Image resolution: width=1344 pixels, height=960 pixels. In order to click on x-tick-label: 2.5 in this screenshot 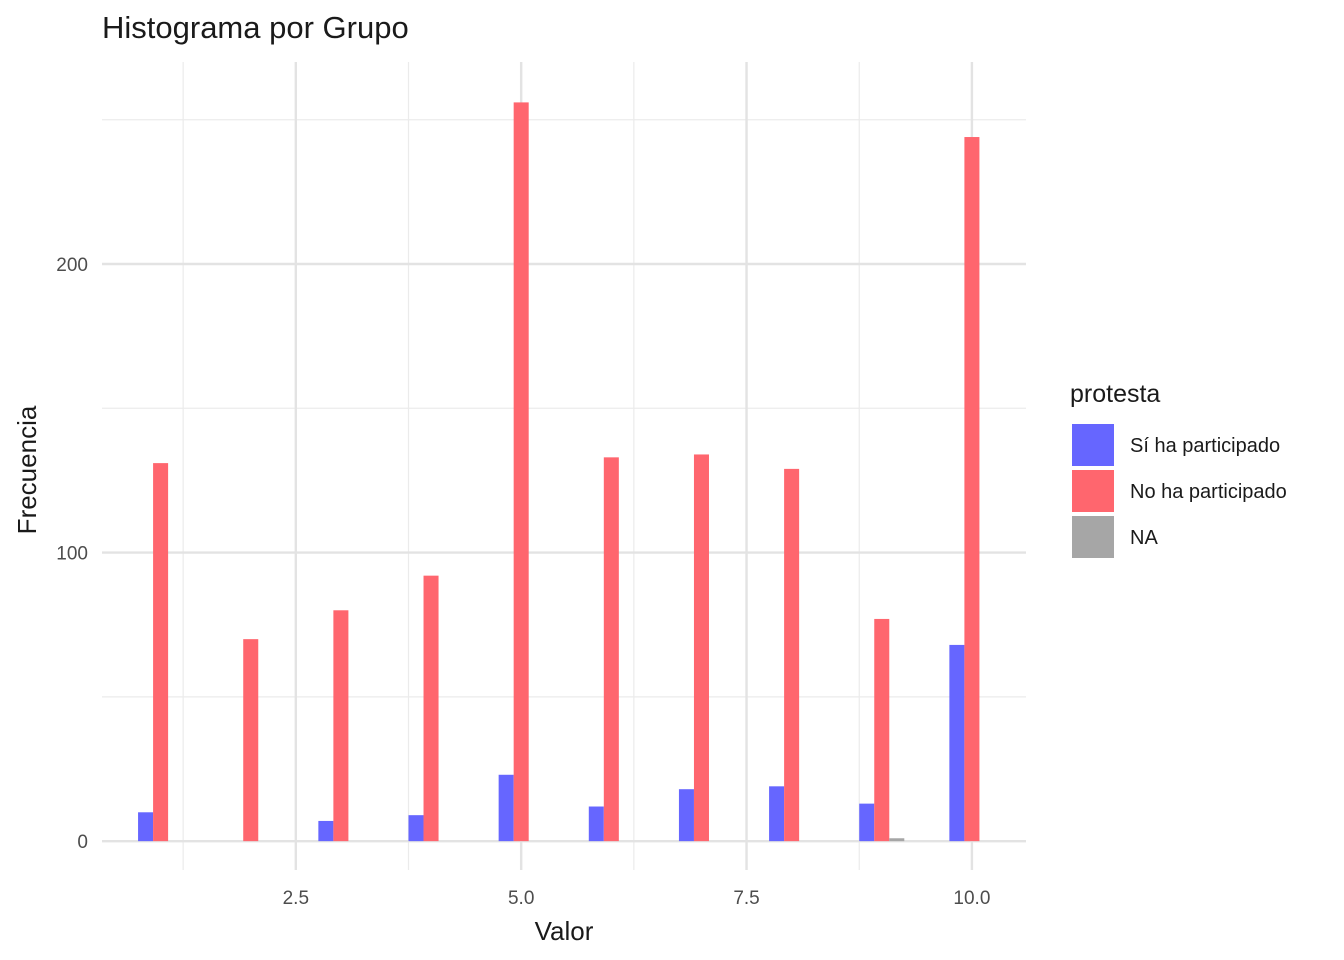, I will do `click(296, 898)`.